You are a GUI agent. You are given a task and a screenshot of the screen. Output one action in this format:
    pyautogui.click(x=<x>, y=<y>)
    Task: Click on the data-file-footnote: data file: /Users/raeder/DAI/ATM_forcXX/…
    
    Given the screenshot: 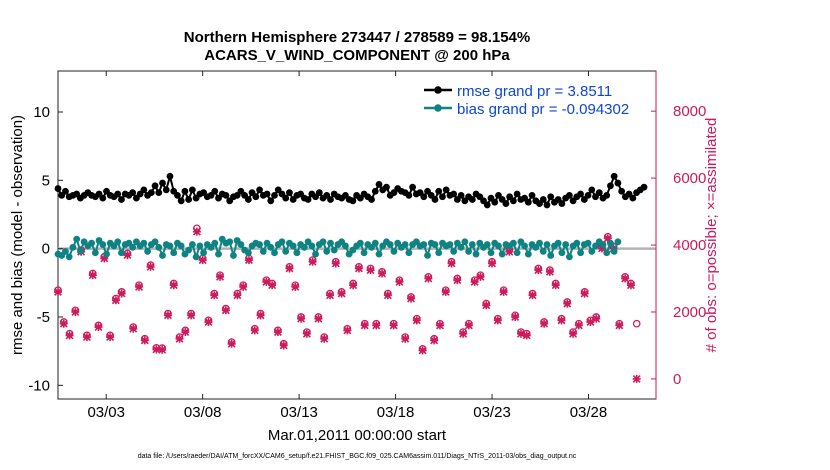 What is the action you would take?
    pyautogui.click(x=357, y=456)
    